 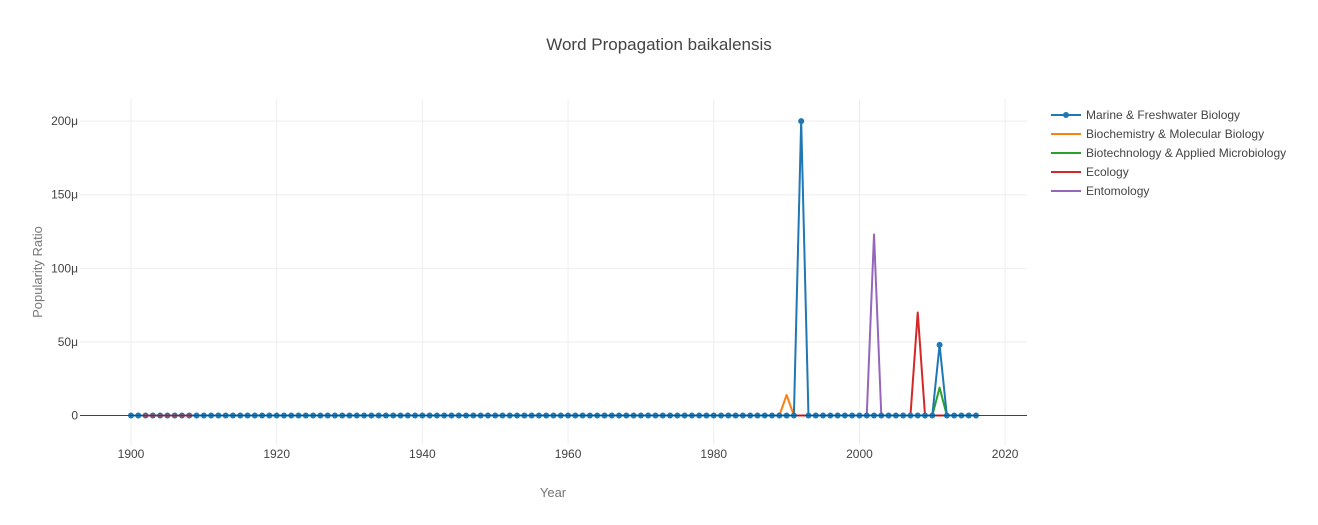 What do you see at coordinates (64, 268) in the screenshot?
I see `y-tick-label: 100μ` at bounding box center [64, 268].